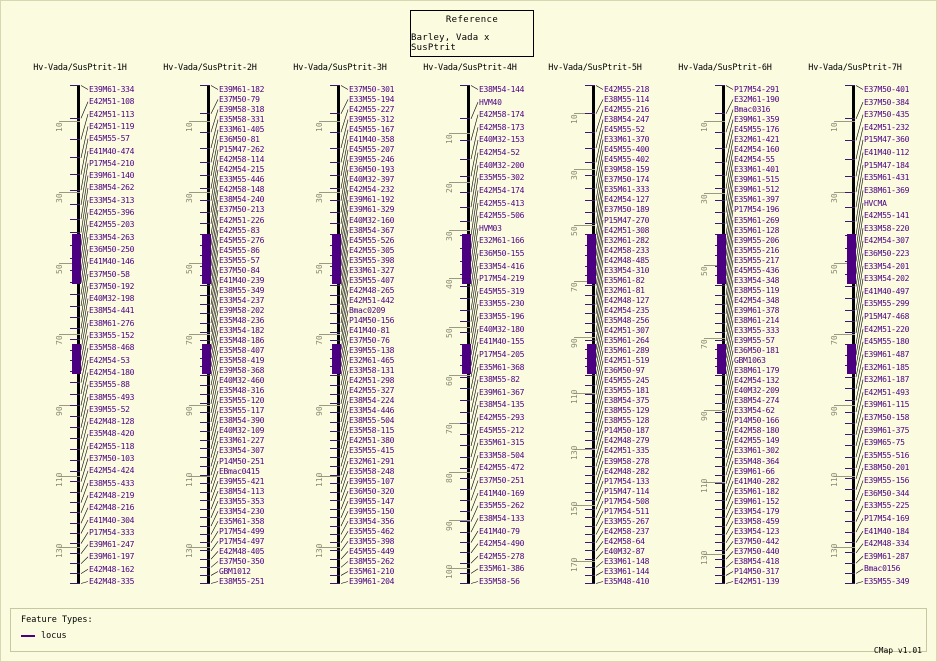 The image size is (937, 662). I want to click on locus-label: E35M58-248, so click(372, 471).